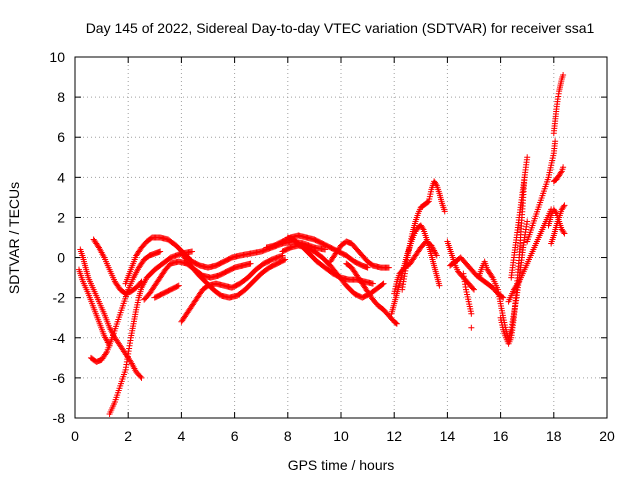 The height and width of the screenshot is (480, 640). I want to click on x-tick-label: 12, so click(394, 436).